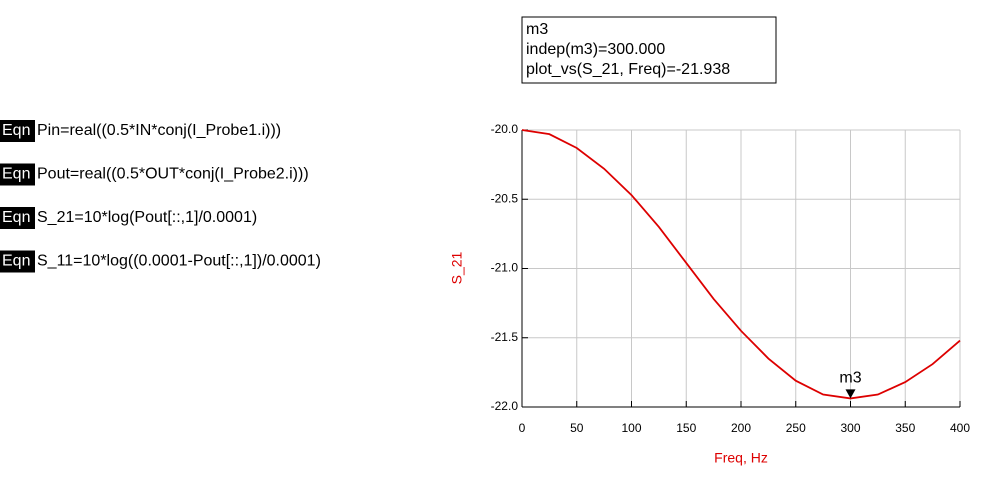 Image resolution: width=983 pixels, height=478 pixels. Describe the element at coordinates (505, 129) in the screenshot. I see `y-tick-label: -20.0` at that location.